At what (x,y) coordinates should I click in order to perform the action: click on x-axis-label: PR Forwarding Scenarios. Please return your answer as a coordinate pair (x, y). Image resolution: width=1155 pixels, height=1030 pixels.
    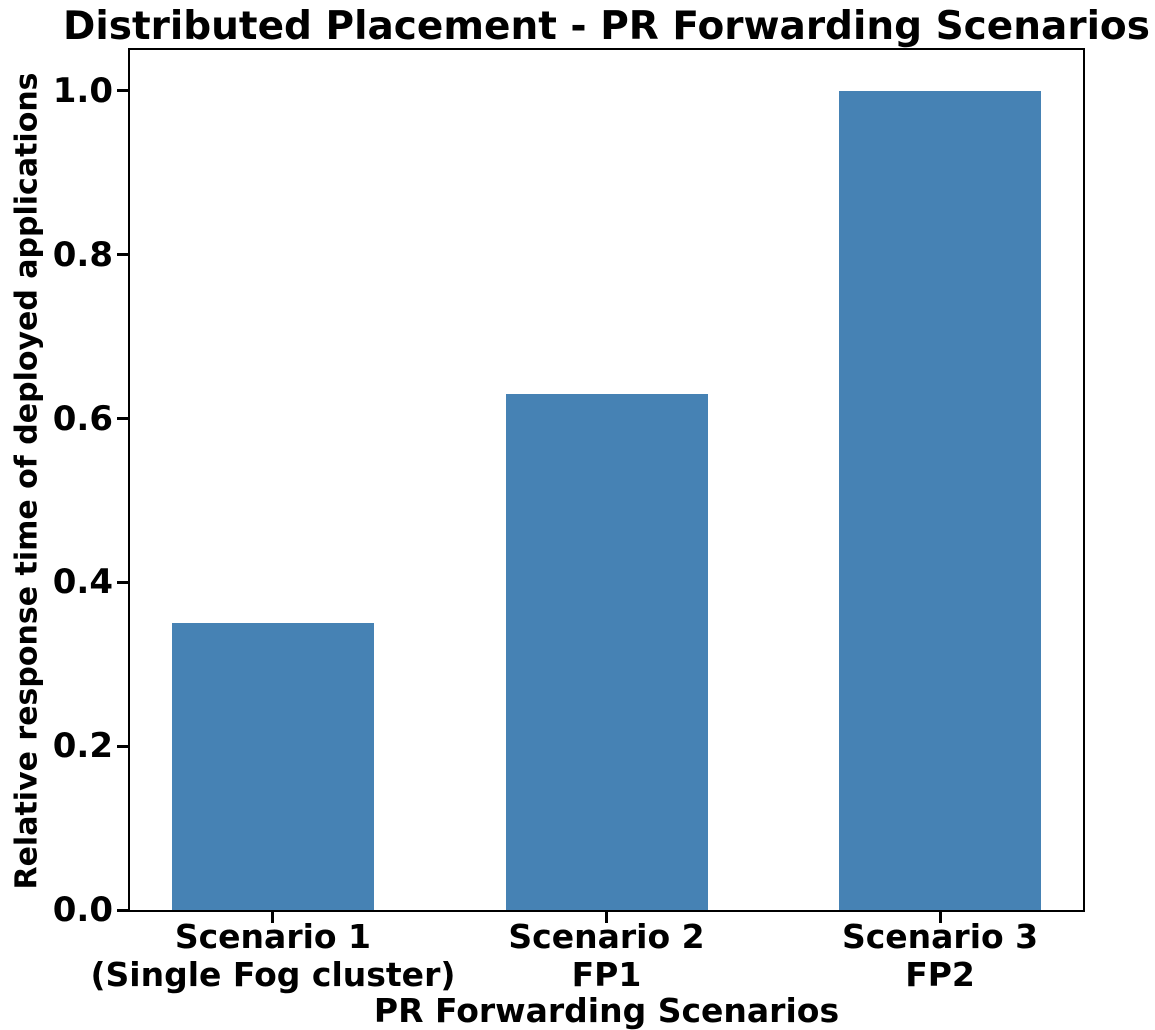
    Looking at the image, I should click on (606, 1010).